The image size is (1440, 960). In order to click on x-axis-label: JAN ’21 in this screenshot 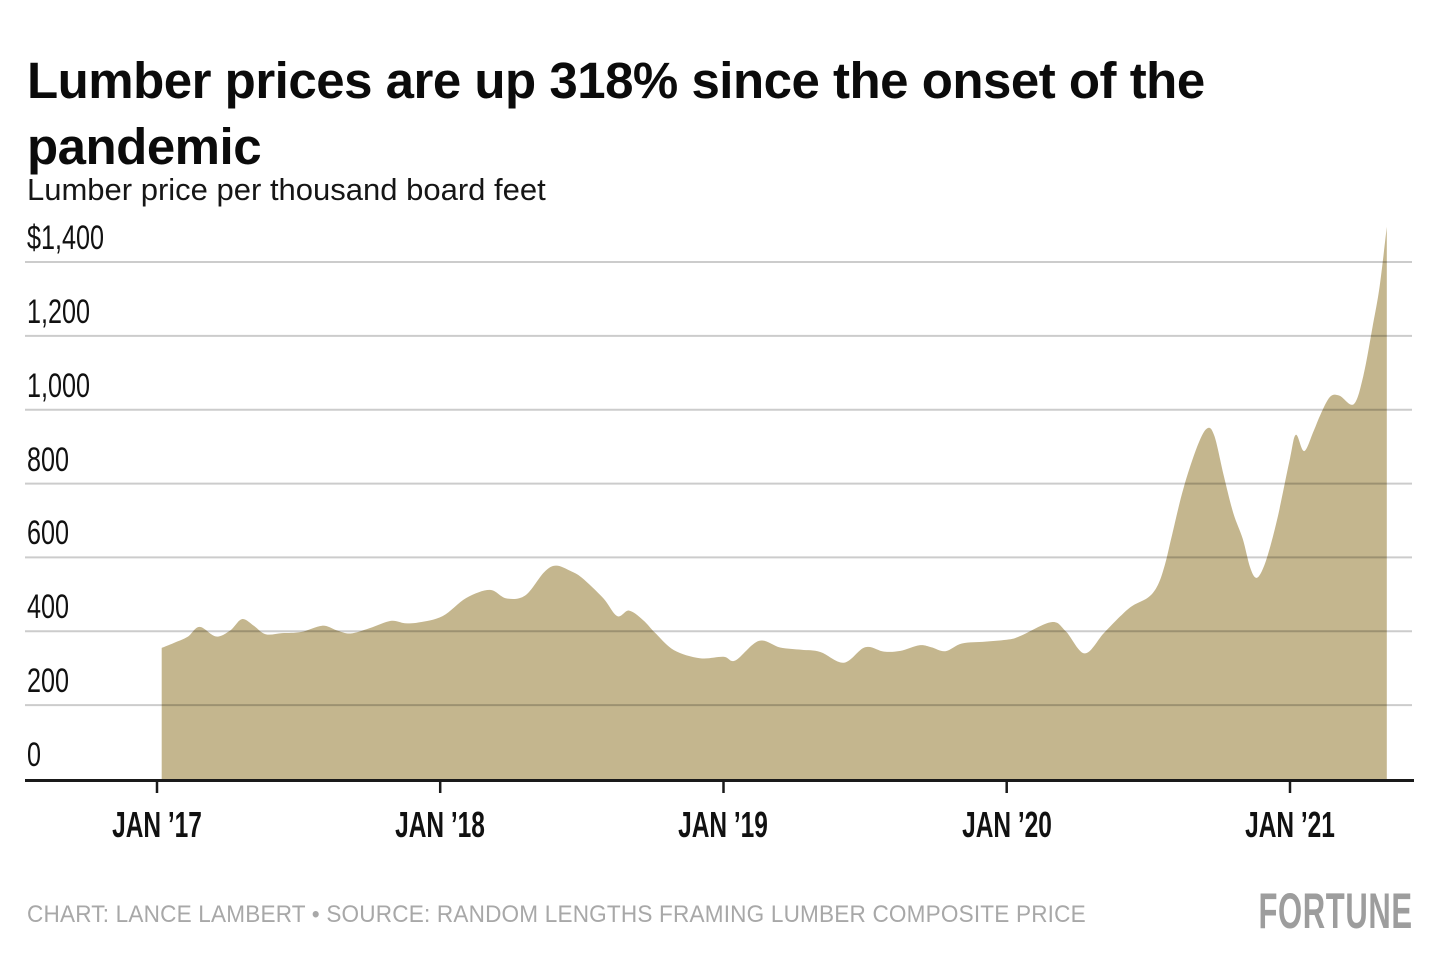, I will do `click(1290, 824)`.